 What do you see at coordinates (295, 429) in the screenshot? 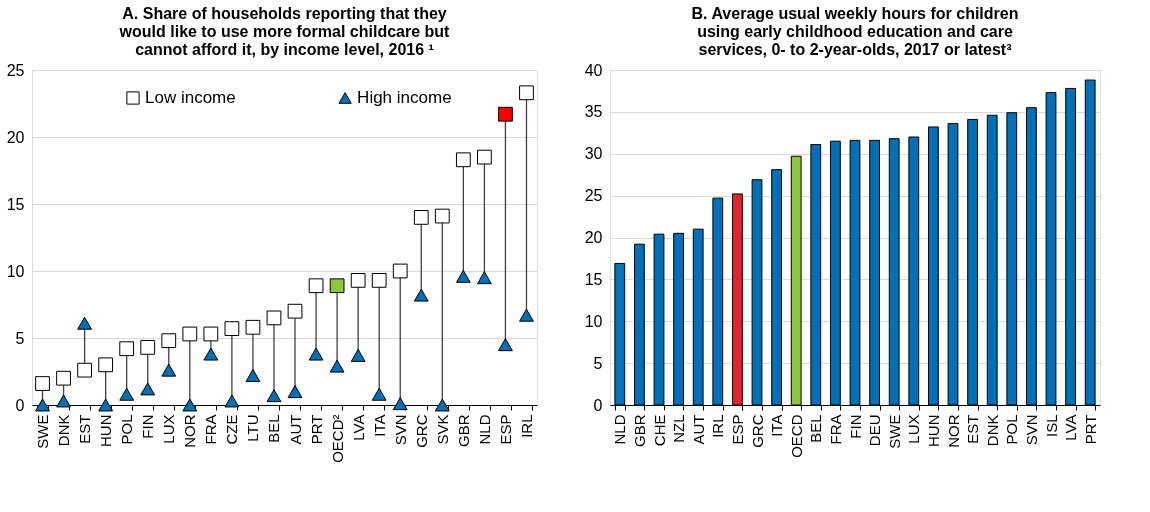
I see `x-tick-label: AUT` at bounding box center [295, 429].